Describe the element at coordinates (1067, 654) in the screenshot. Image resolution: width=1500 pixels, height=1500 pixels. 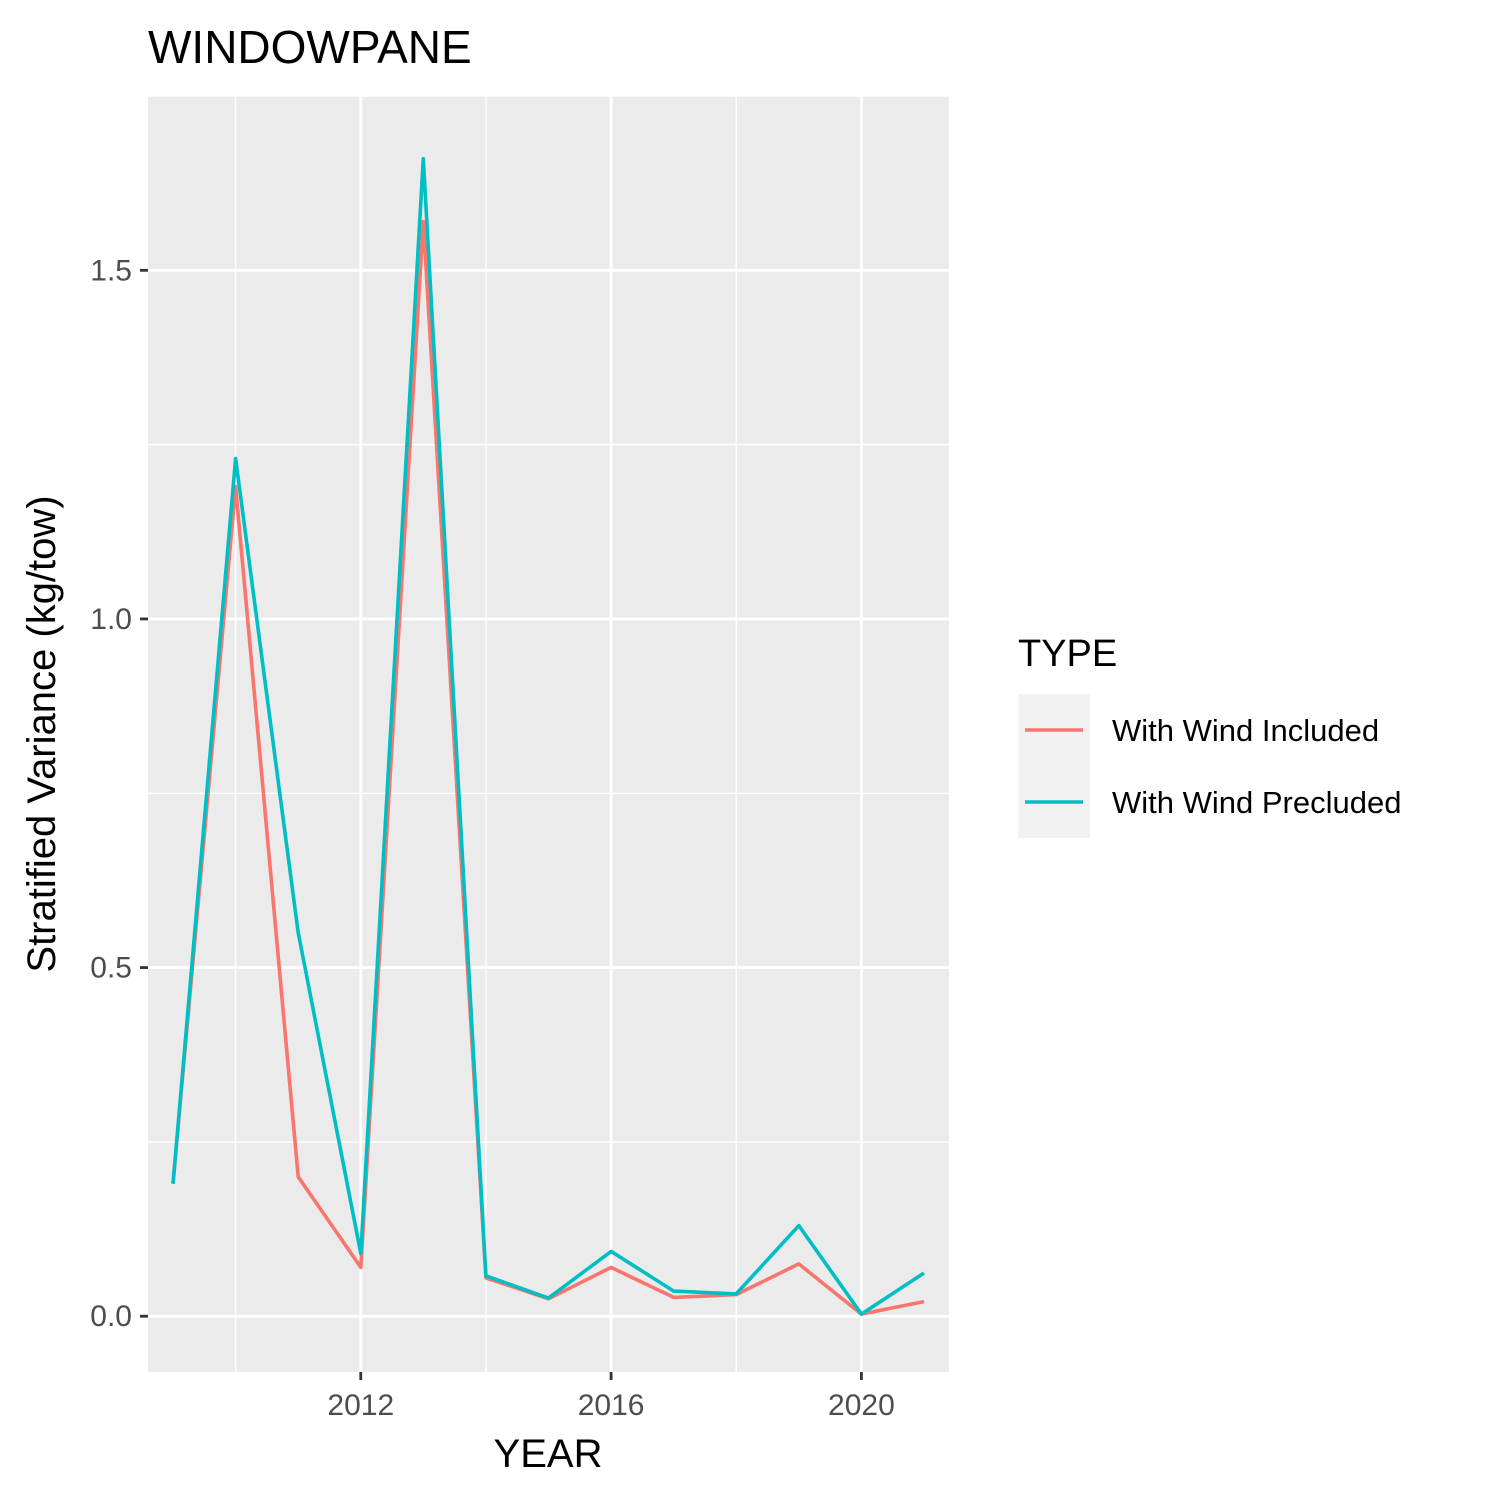
I see `legend-title: TYPE` at that location.